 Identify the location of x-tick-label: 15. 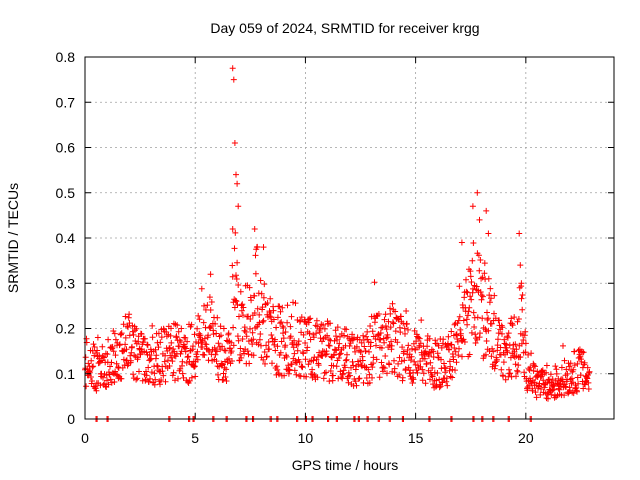
(416, 438).